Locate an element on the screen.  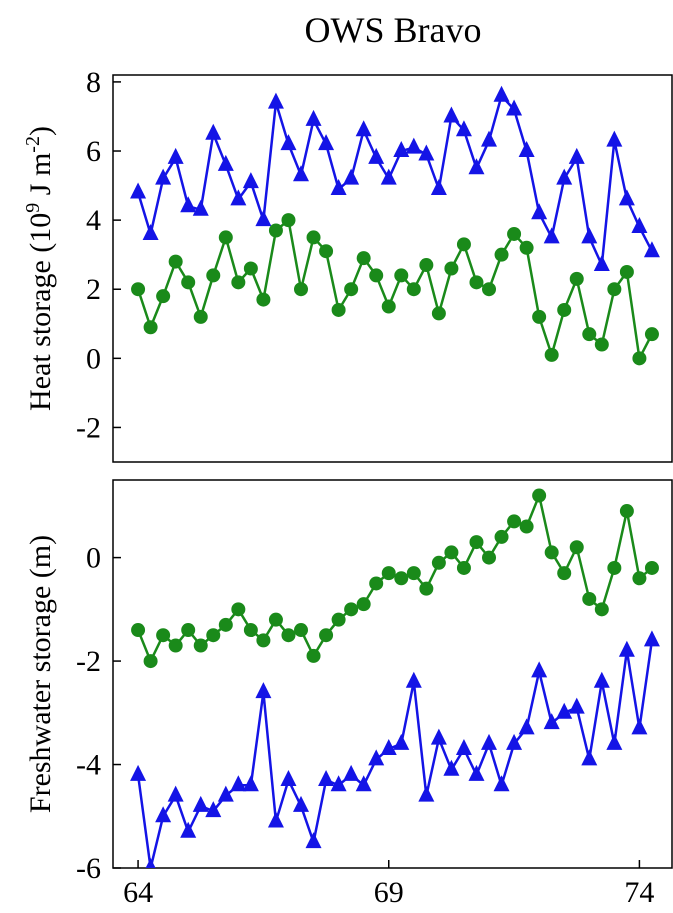
x-tick-label: 69 is located at coordinates (389, 892).